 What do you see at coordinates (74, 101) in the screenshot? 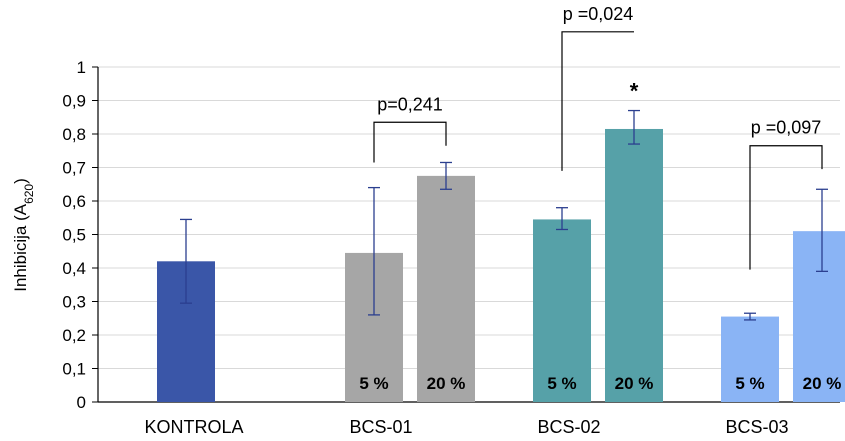
I see `y-tick-label: 0,9` at bounding box center [74, 101].